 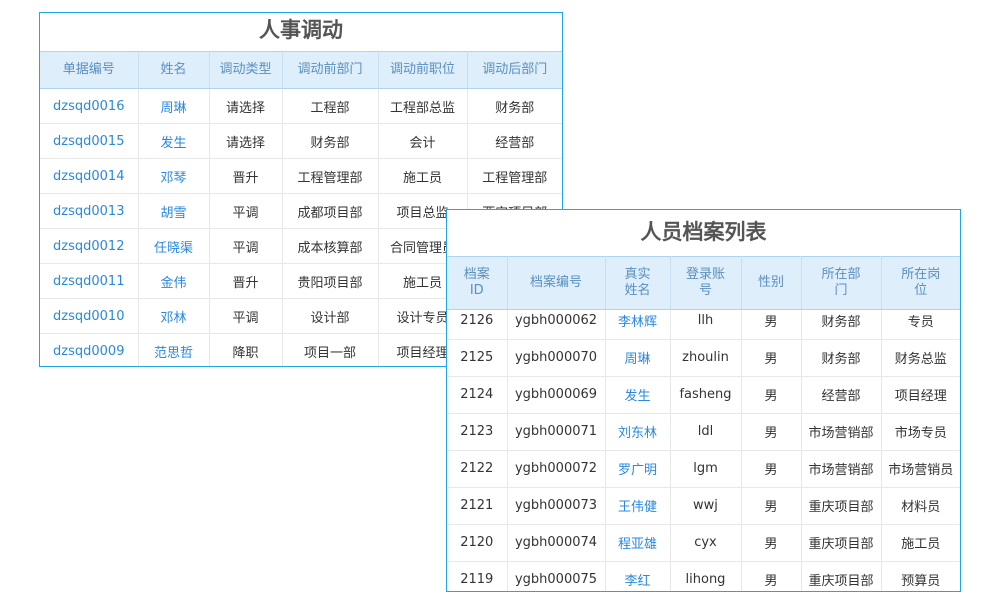 What do you see at coordinates (514, 70) in the screenshot?
I see `column-header: 调动后部门` at bounding box center [514, 70].